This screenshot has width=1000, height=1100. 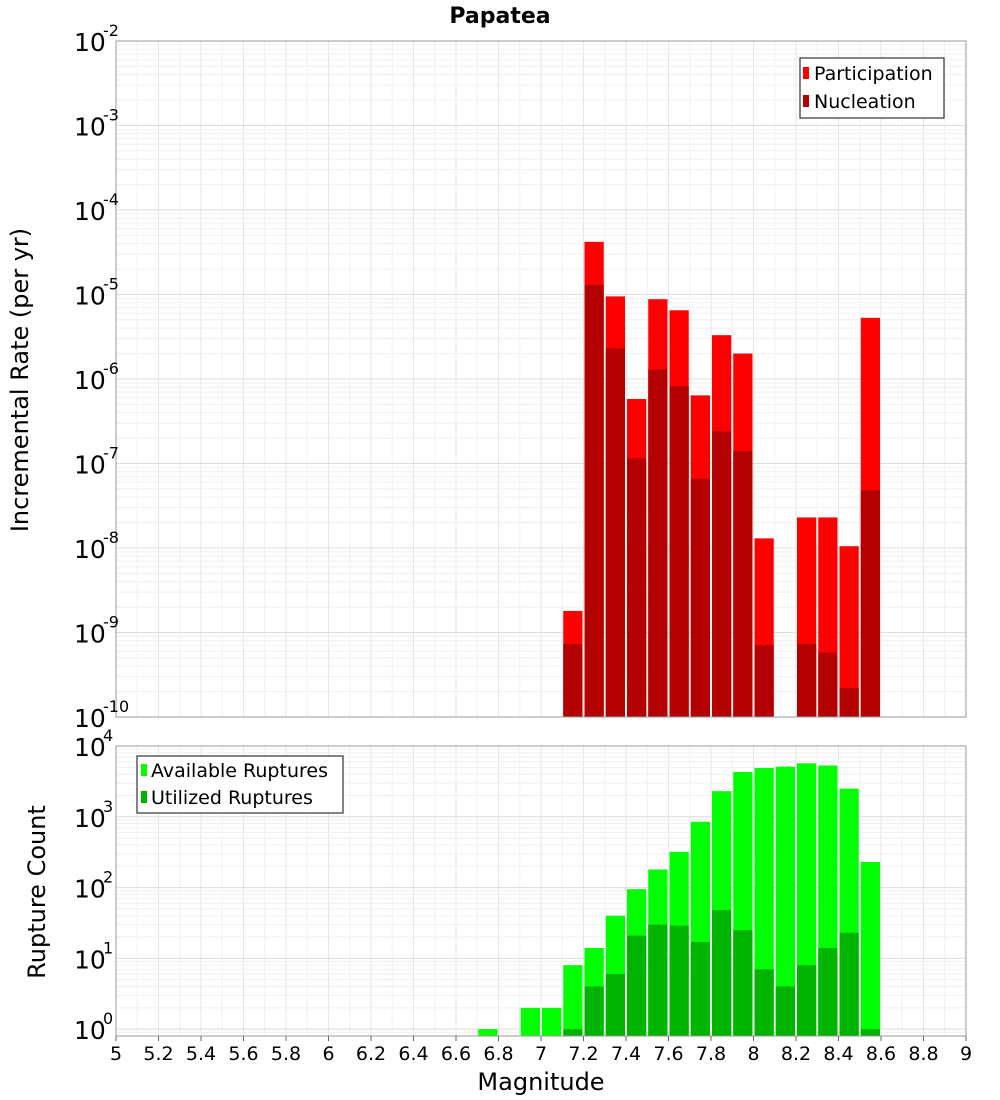 I want to click on x-tick-label: 6.8, so click(x=498, y=1054).